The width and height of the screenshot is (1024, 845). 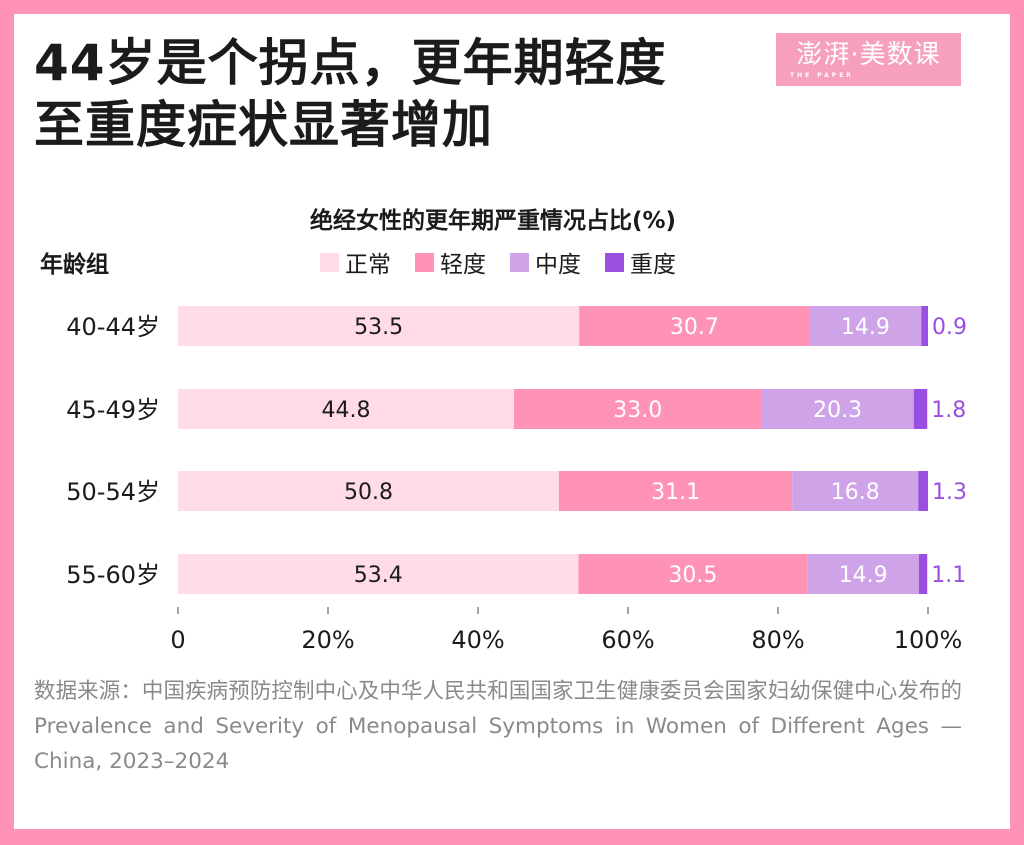 I want to click on data-label: 30.5, so click(x=692, y=575).